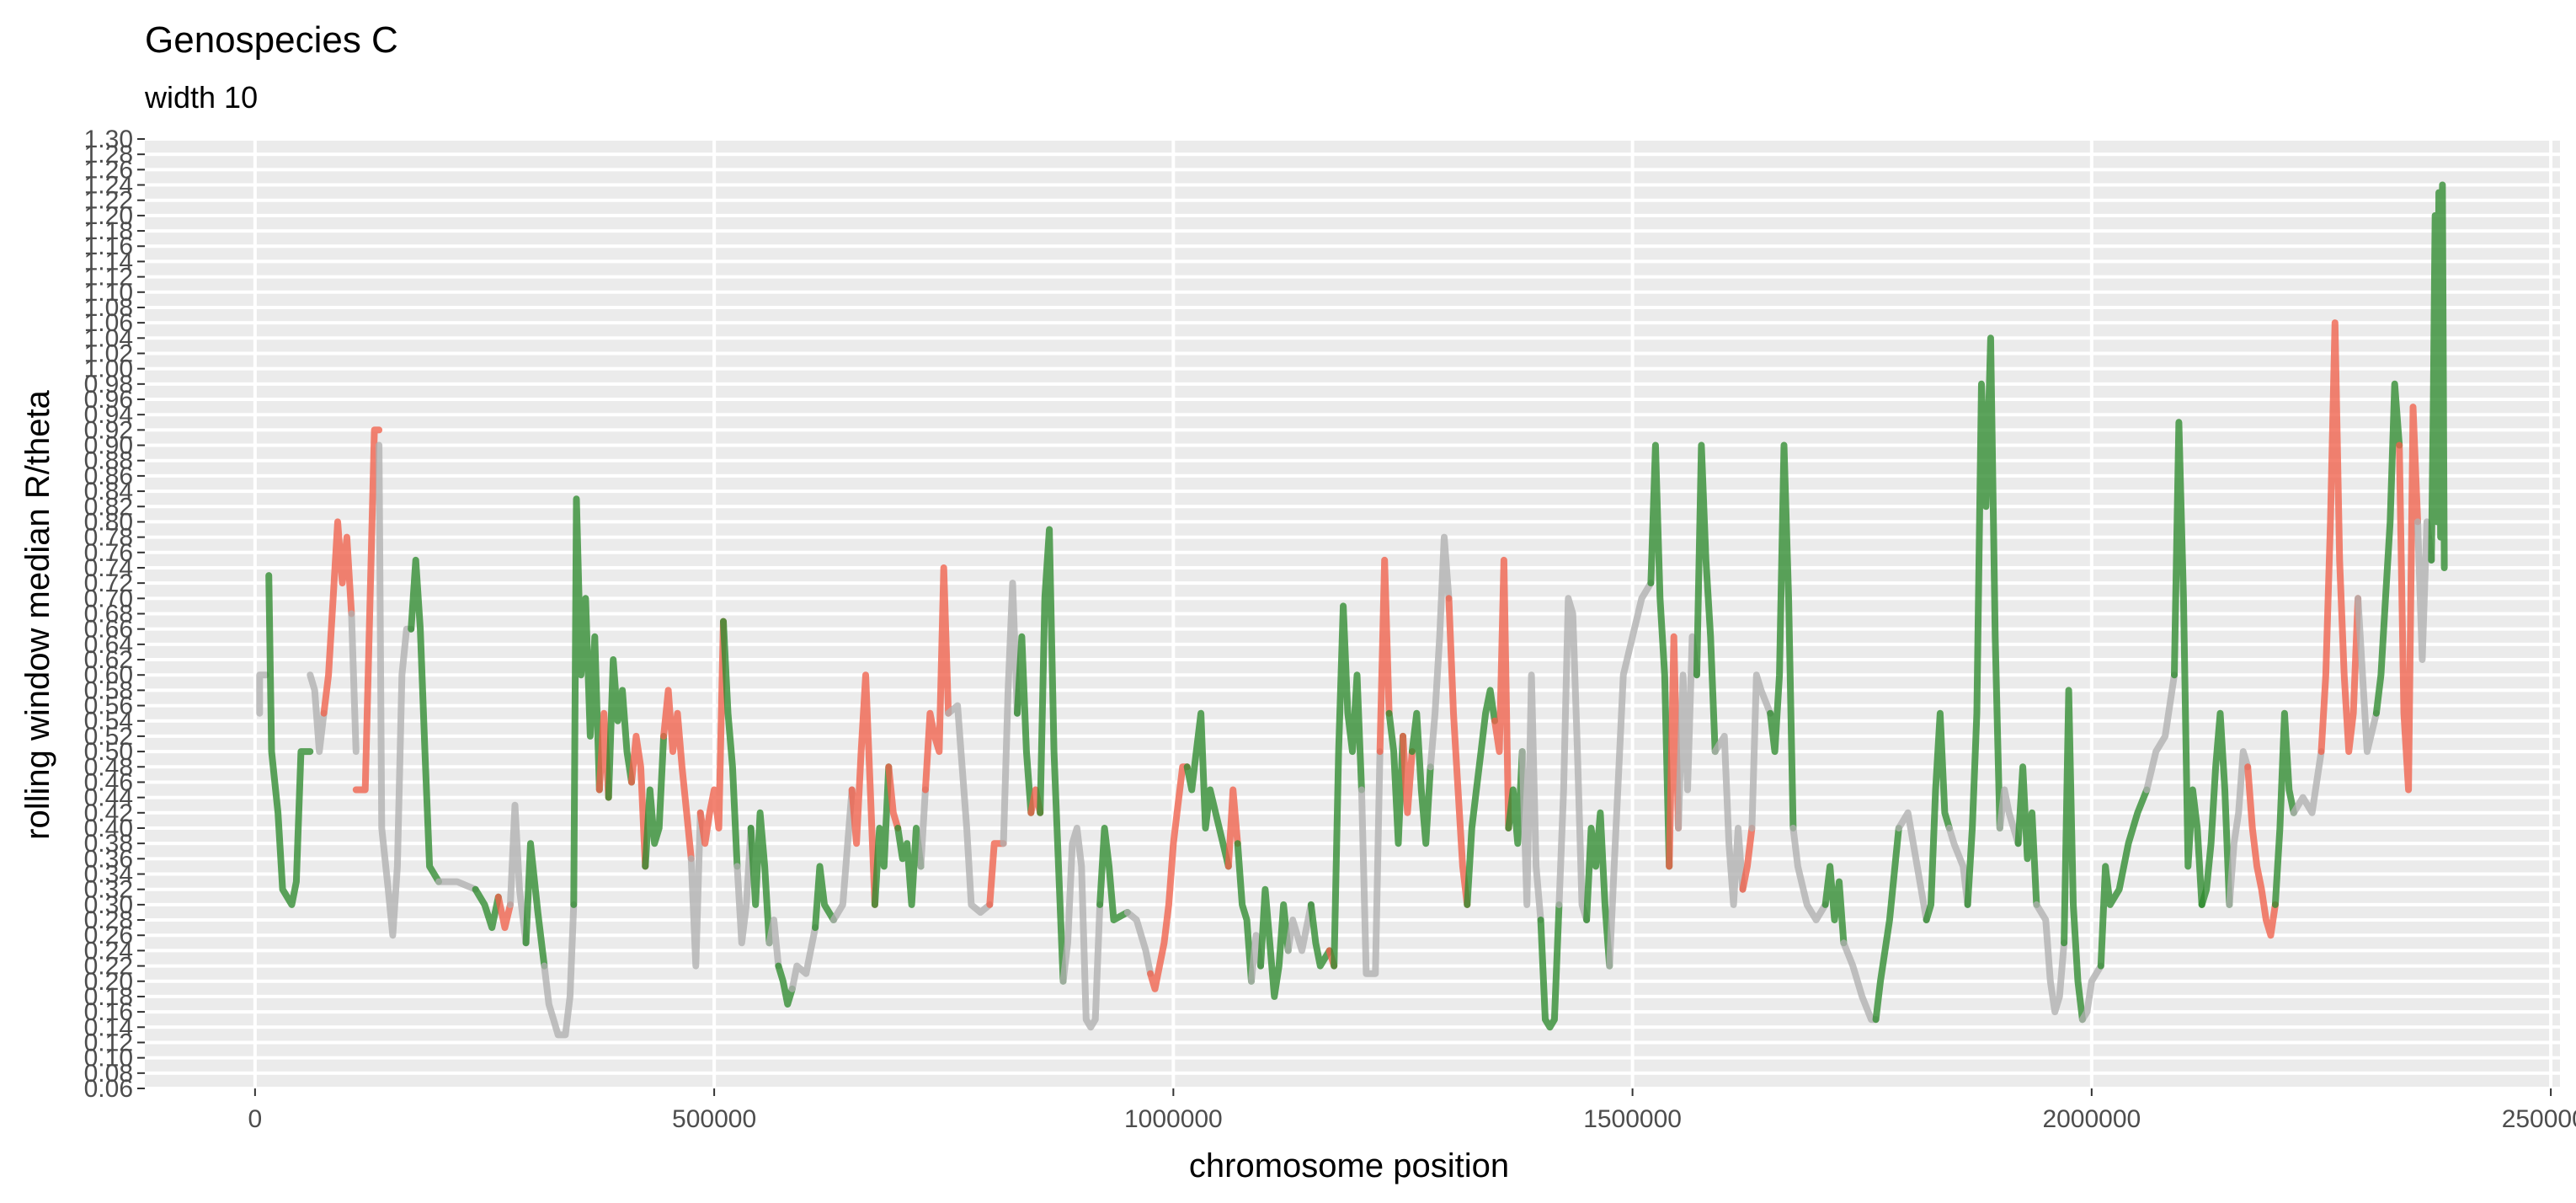  I want to click on y-tick-label: 0.86, so click(108, 476).